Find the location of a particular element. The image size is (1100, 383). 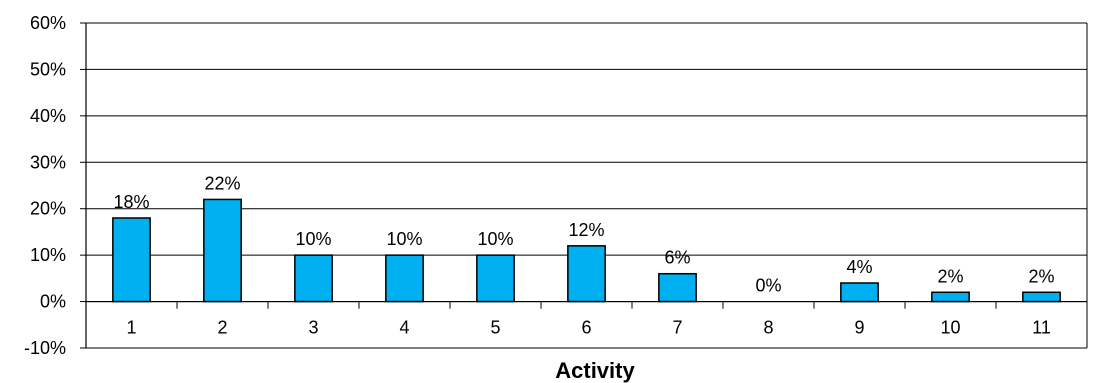

y-tick-label: 50% is located at coordinates (48, 69).